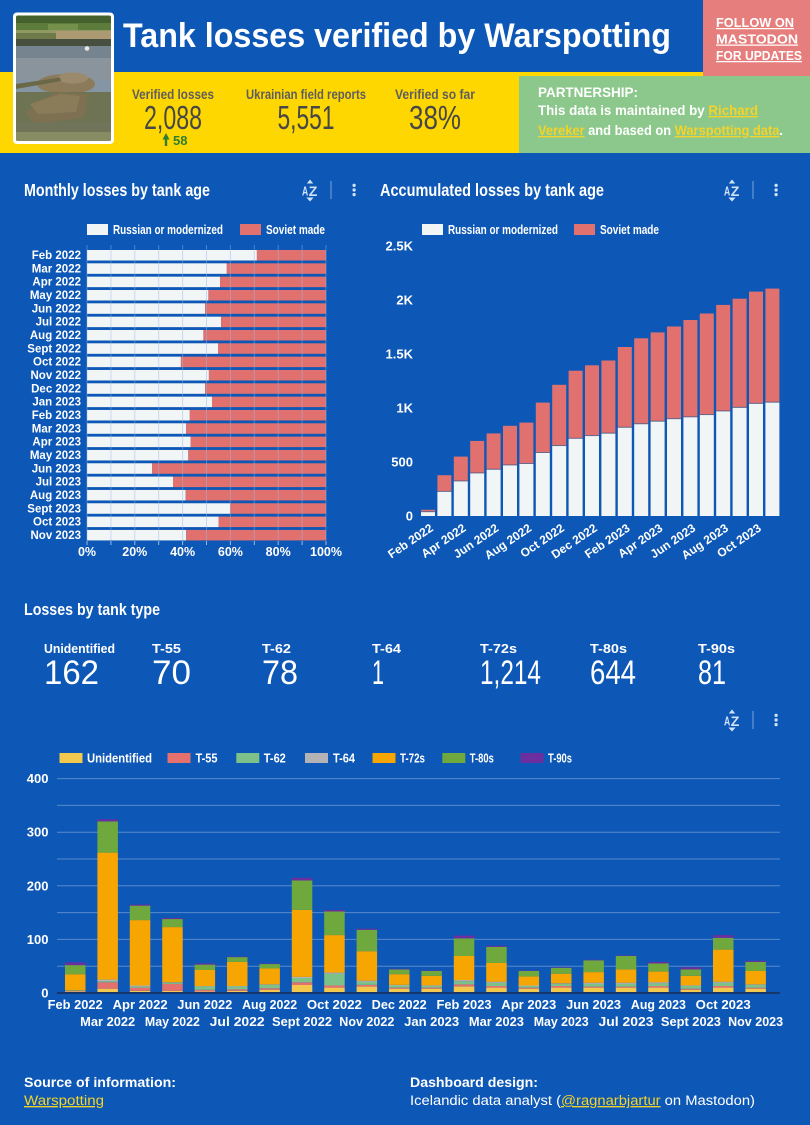  I want to click on svg-text: Dashboard design:, so click(474, 1082).